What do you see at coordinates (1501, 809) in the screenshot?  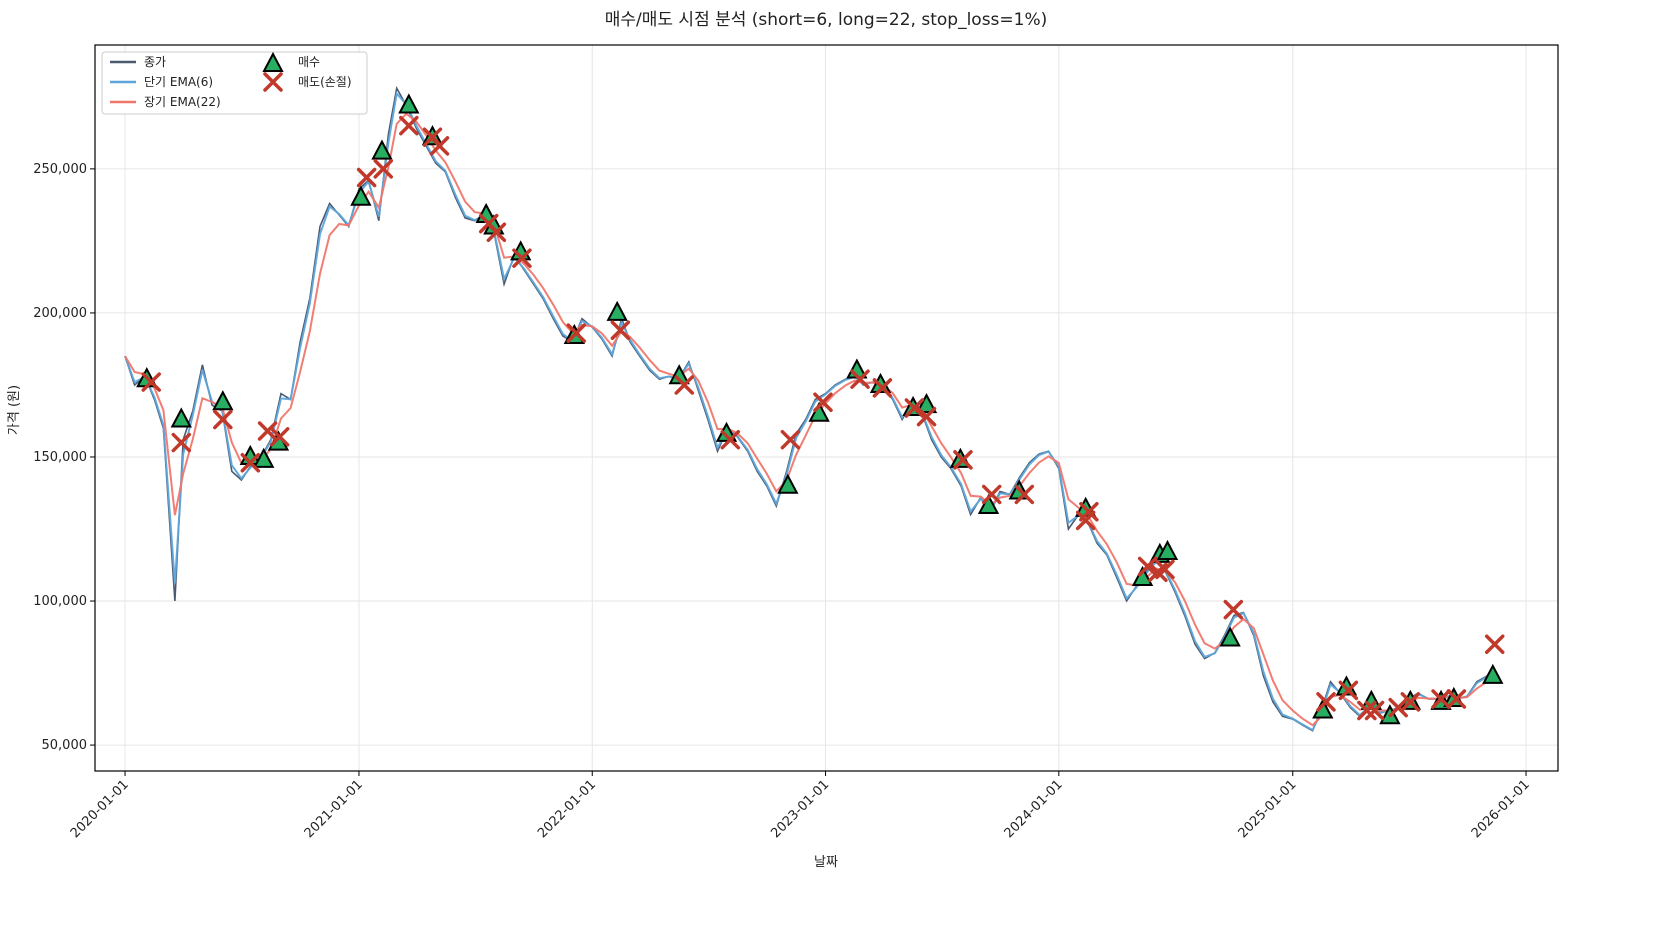 I see `x-tick-label: 2026-01-01` at bounding box center [1501, 809].